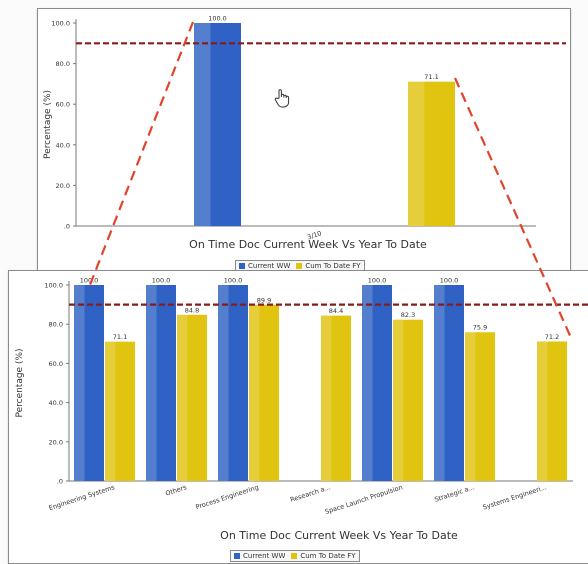 This screenshot has height=564, width=588. I want to click on x-category-label: Space Launch Propulsion, so click(364, 499).